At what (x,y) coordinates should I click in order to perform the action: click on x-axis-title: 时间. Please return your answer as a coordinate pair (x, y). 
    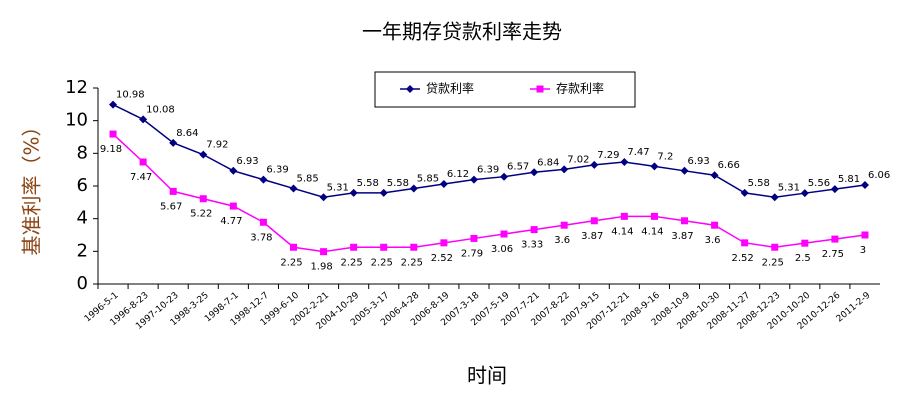
    Looking at the image, I should click on (487, 376).